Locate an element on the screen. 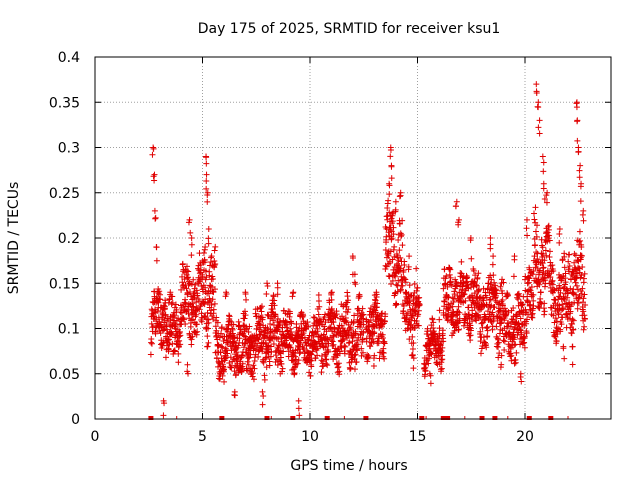 The image size is (640, 480). y-tick-label: 0.25 is located at coordinates (64, 194).